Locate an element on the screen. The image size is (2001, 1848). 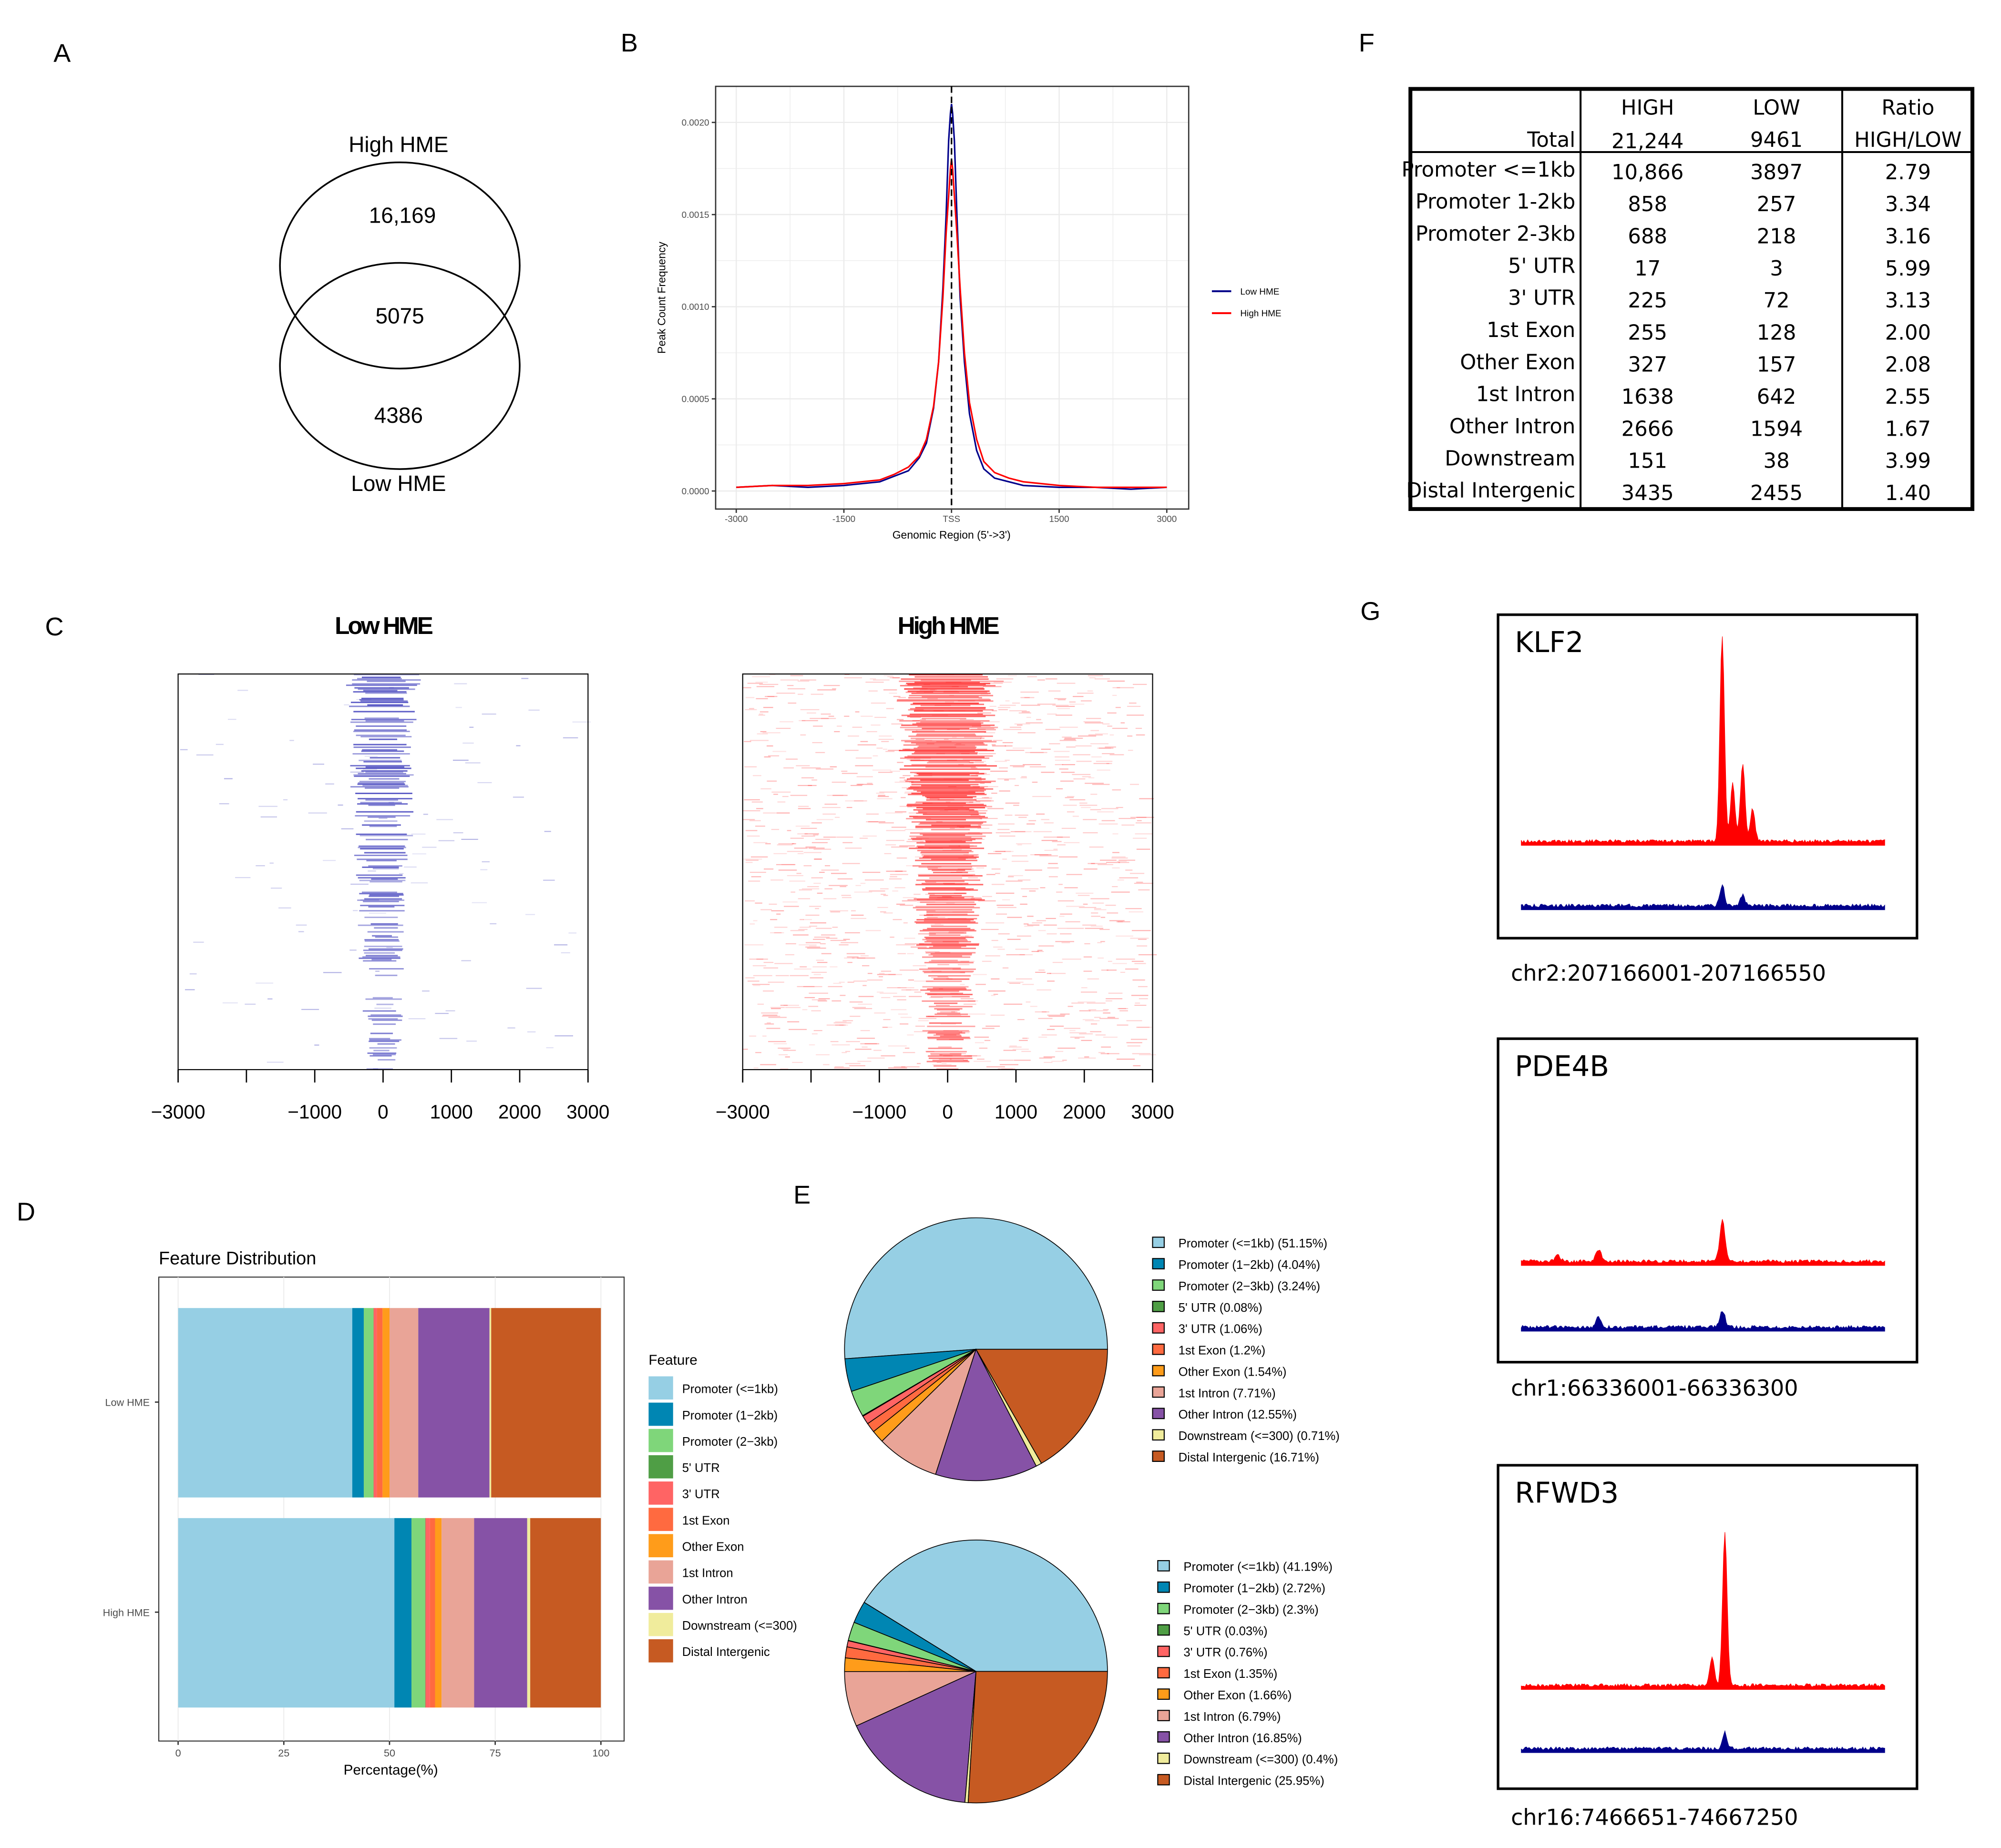
bar-segment is located at coordinates (457, 1613).